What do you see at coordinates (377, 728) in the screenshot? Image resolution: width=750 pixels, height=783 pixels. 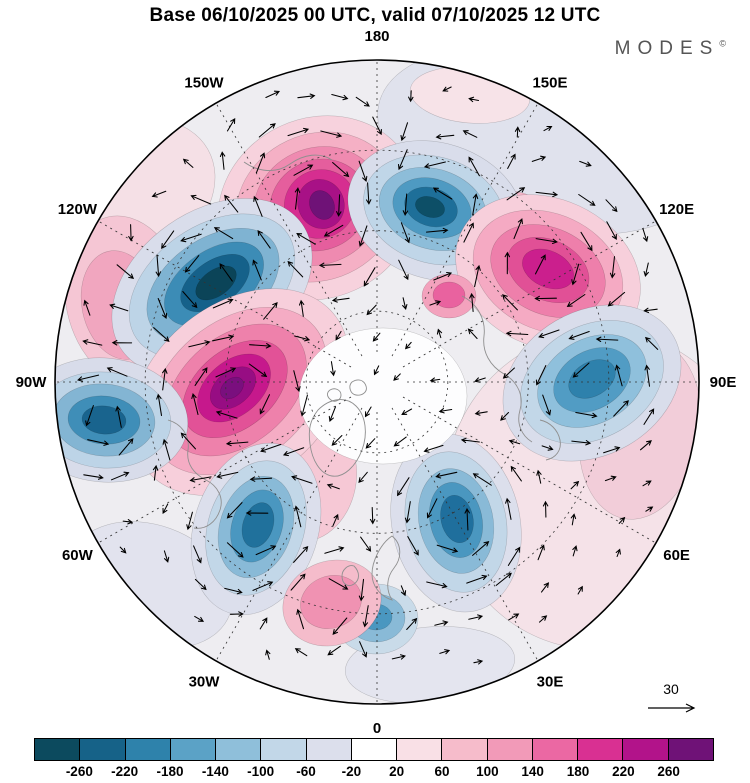 I see `longitude-label: 0` at bounding box center [377, 728].